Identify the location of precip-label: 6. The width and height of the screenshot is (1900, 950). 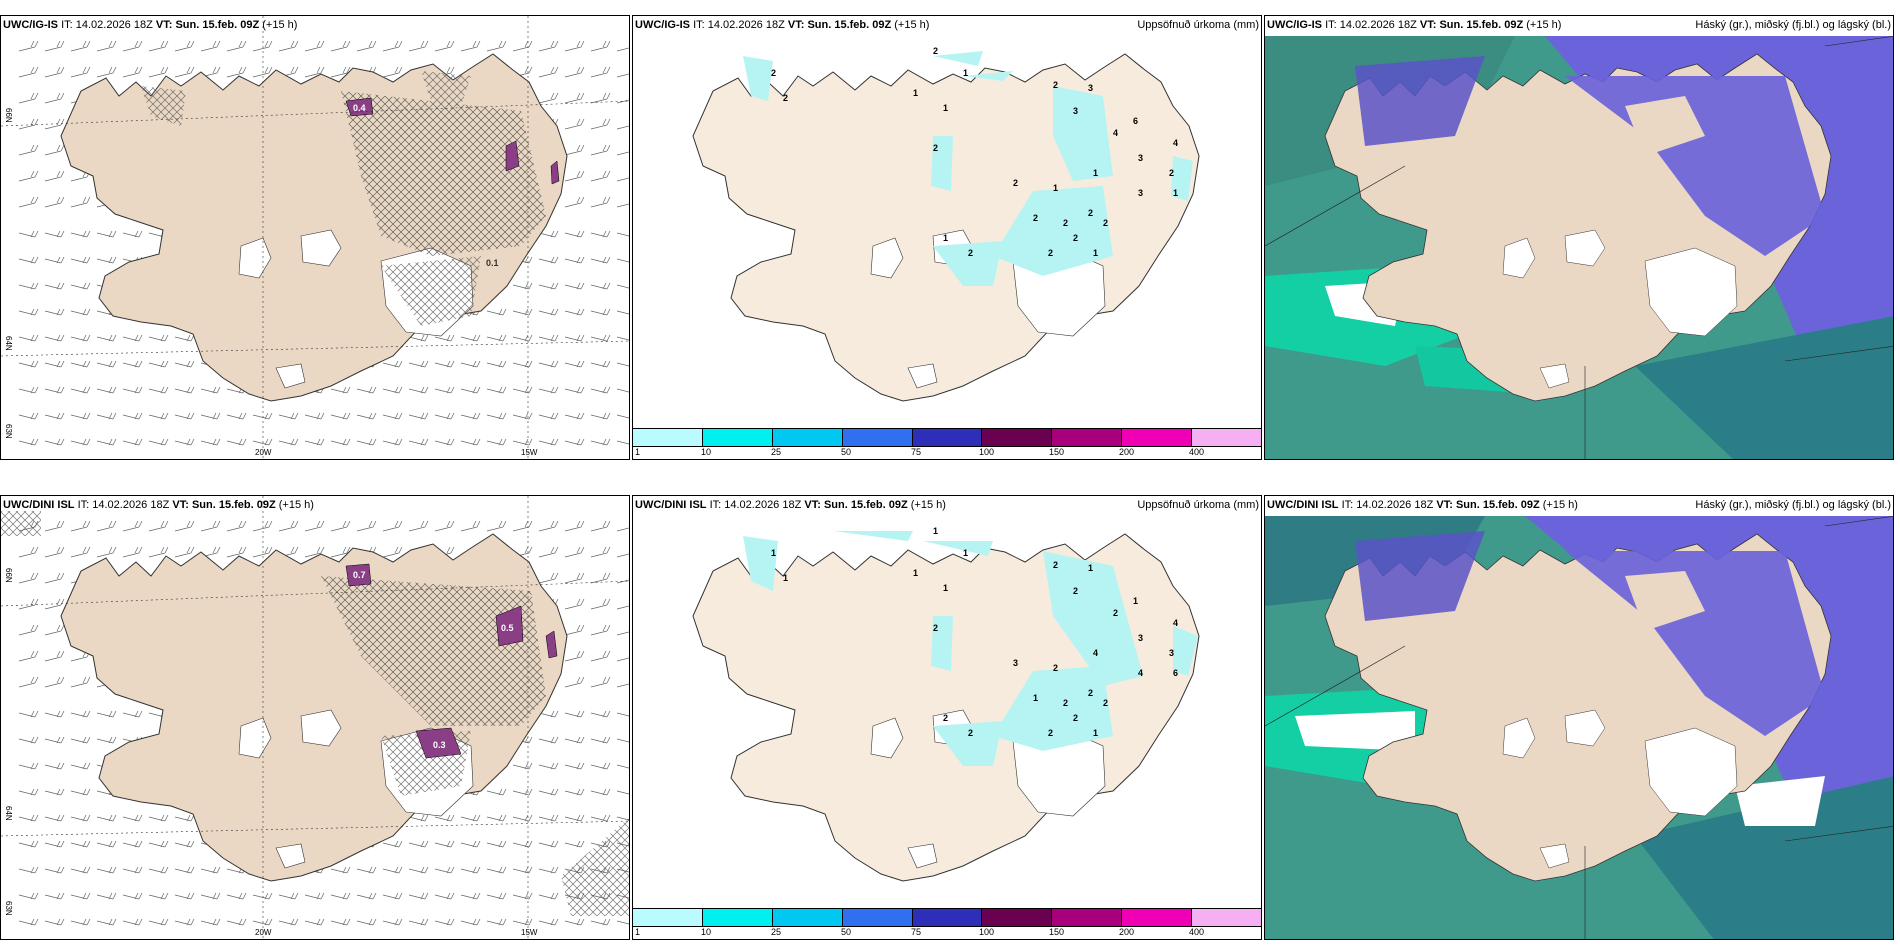
(1175, 673).